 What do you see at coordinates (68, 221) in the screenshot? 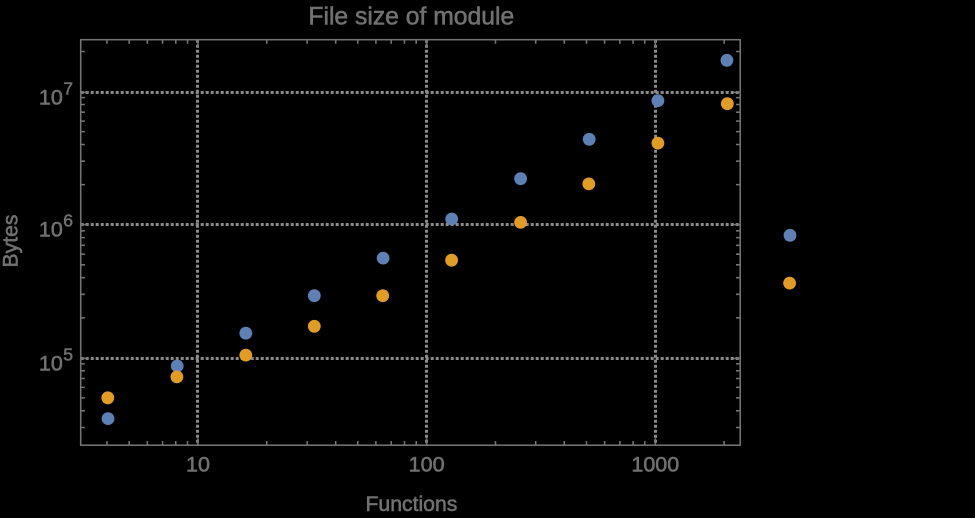
I see `svg-text: 6` at bounding box center [68, 221].